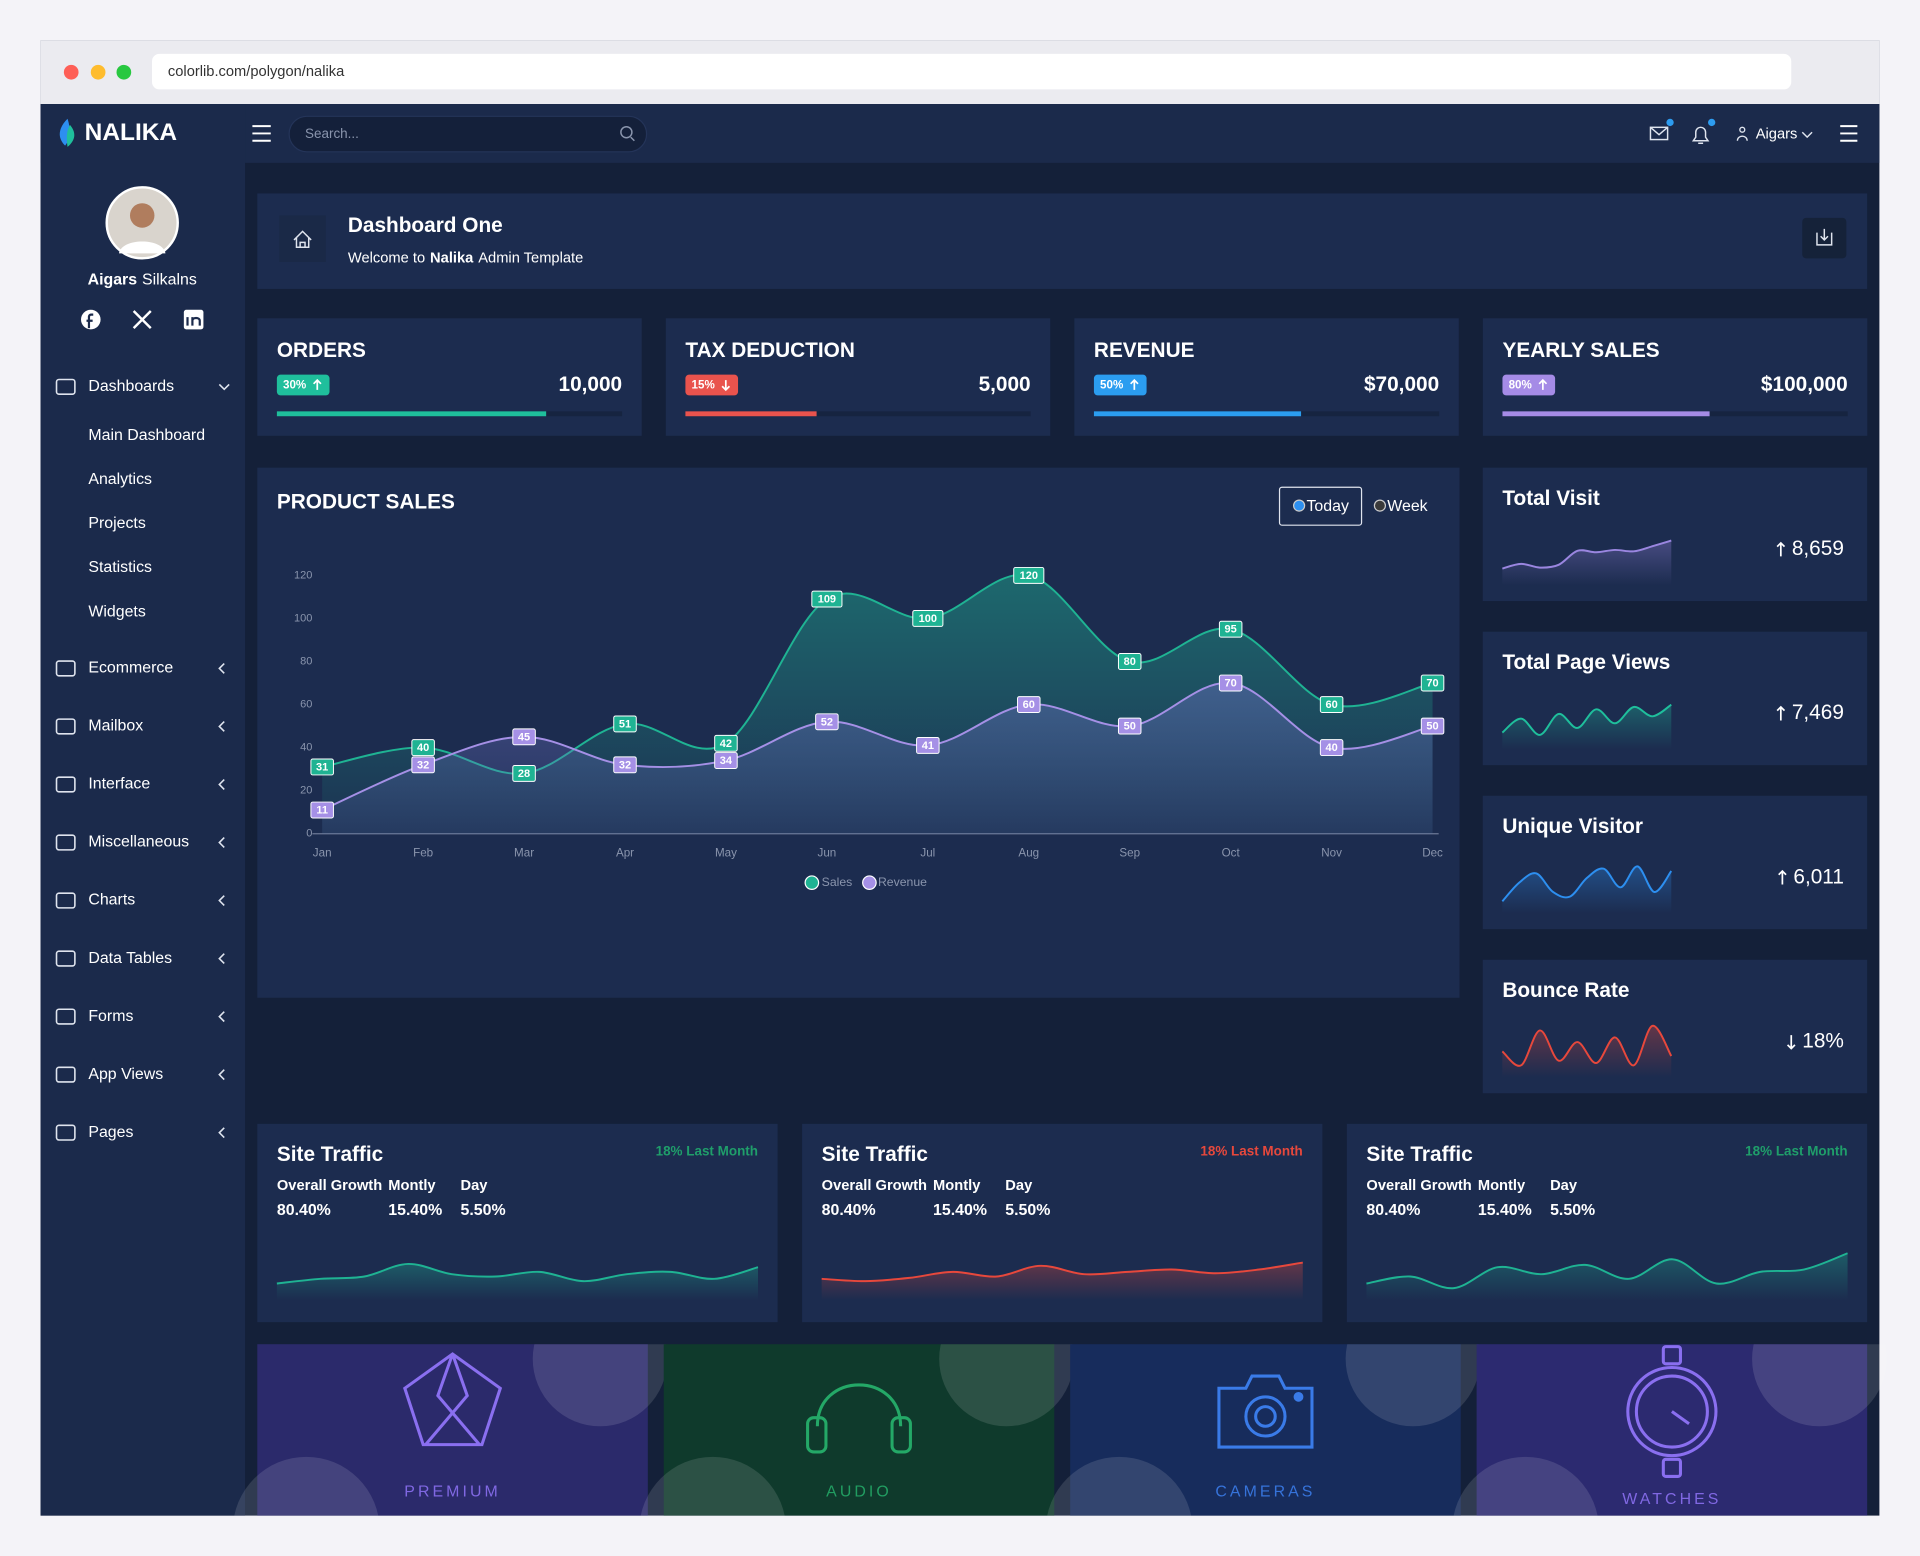 This screenshot has width=1920, height=1556. I want to click on metric-value: 5.50%, so click(483, 1210).